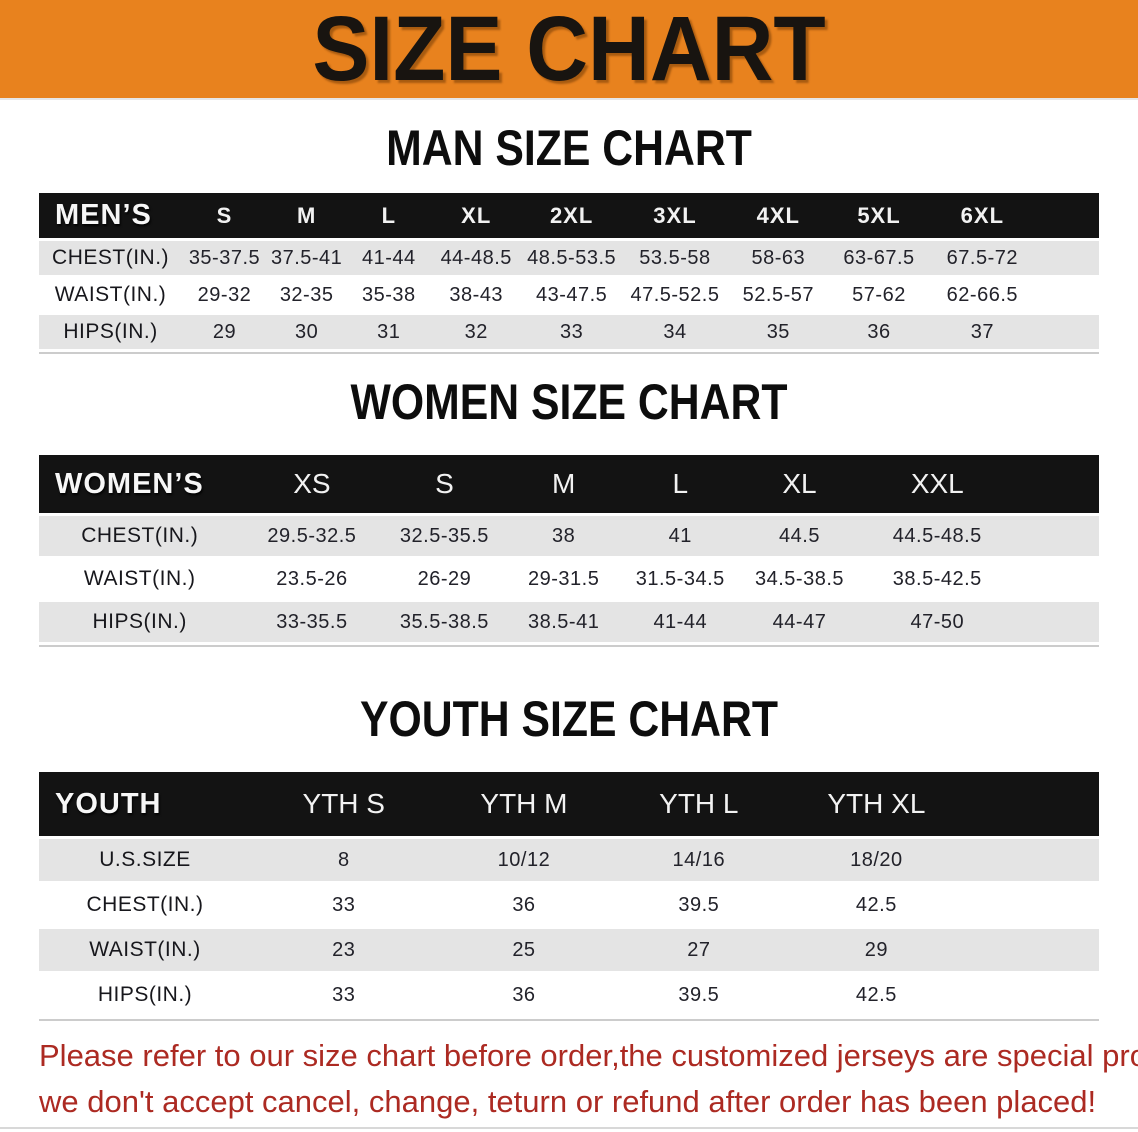  What do you see at coordinates (306, 294) in the screenshot?
I see `value-cell: 32-35` at bounding box center [306, 294].